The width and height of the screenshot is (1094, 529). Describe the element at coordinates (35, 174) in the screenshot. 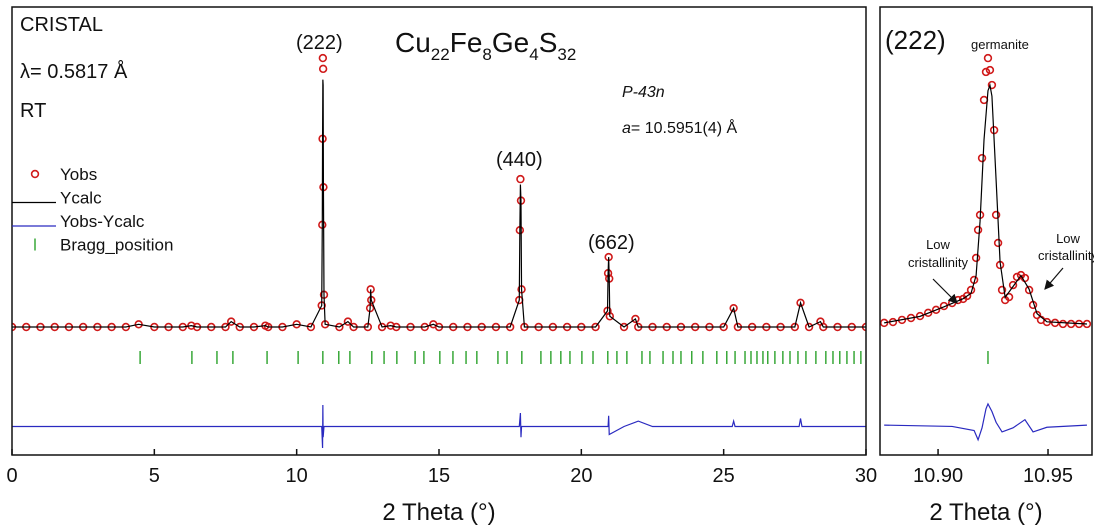

I see `legend-marker` at that location.